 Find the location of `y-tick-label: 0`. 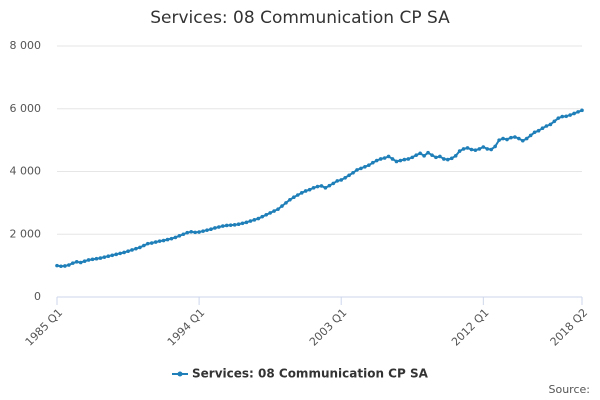

y-tick-label: 0 is located at coordinates (37, 296).